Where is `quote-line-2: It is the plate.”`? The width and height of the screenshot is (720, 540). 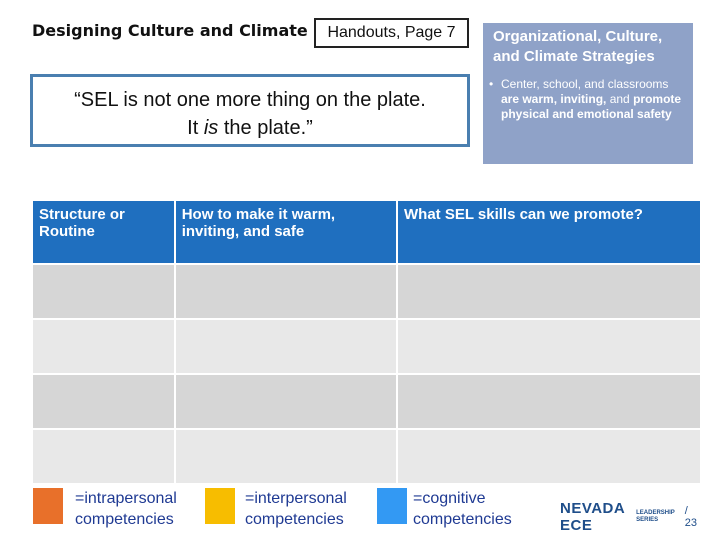 quote-line-2: It is the plate.” is located at coordinates (250, 128).